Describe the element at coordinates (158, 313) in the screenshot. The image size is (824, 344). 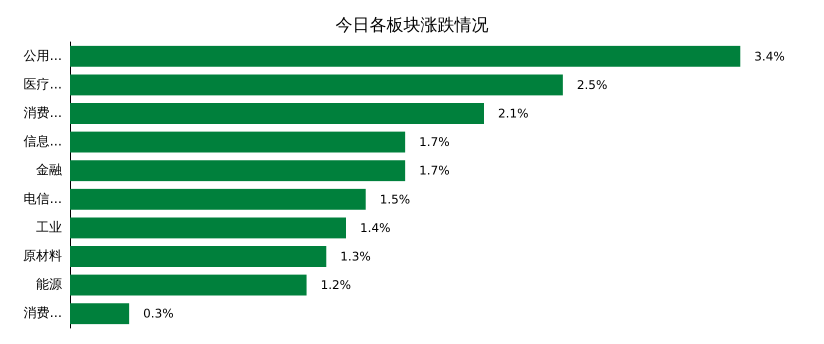
I see `data-label: 0.3%` at that location.